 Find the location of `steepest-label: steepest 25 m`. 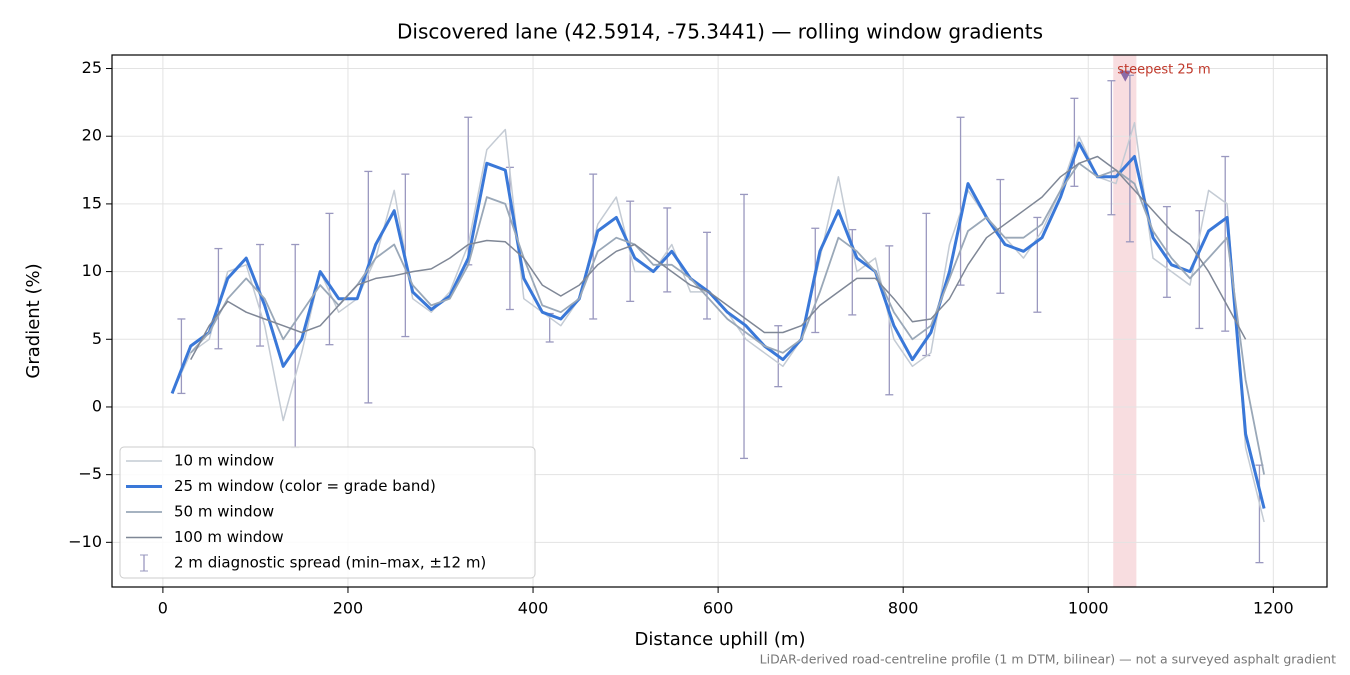

steepest-label: steepest 25 m is located at coordinates (1163, 70).